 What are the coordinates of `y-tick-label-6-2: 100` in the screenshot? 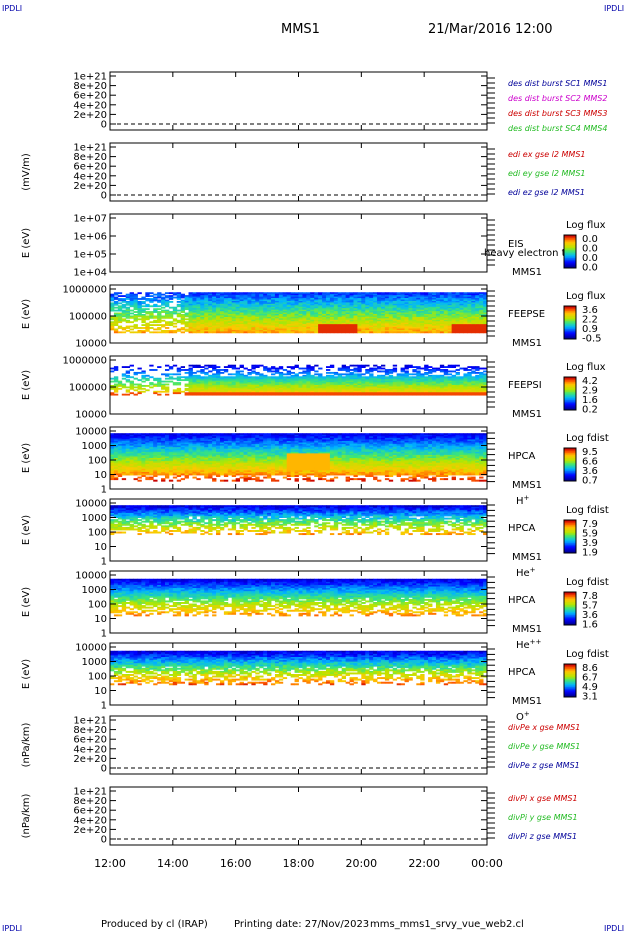 It's located at (97, 461).